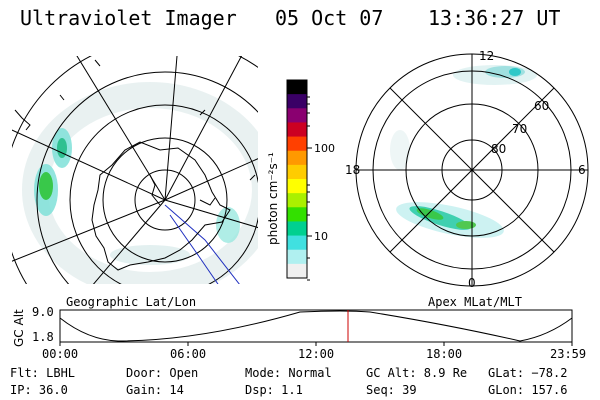  Describe the element at coordinates (582, 170) in the screenshot. I see `mlt-label-6: 6` at that location.